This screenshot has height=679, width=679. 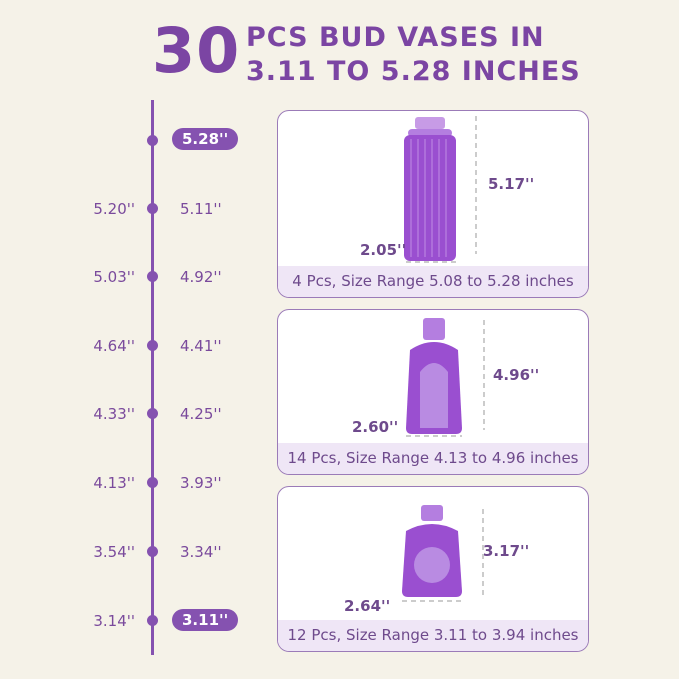 I want to click on height-dimension: 5.17'', so click(x=511, y=184).